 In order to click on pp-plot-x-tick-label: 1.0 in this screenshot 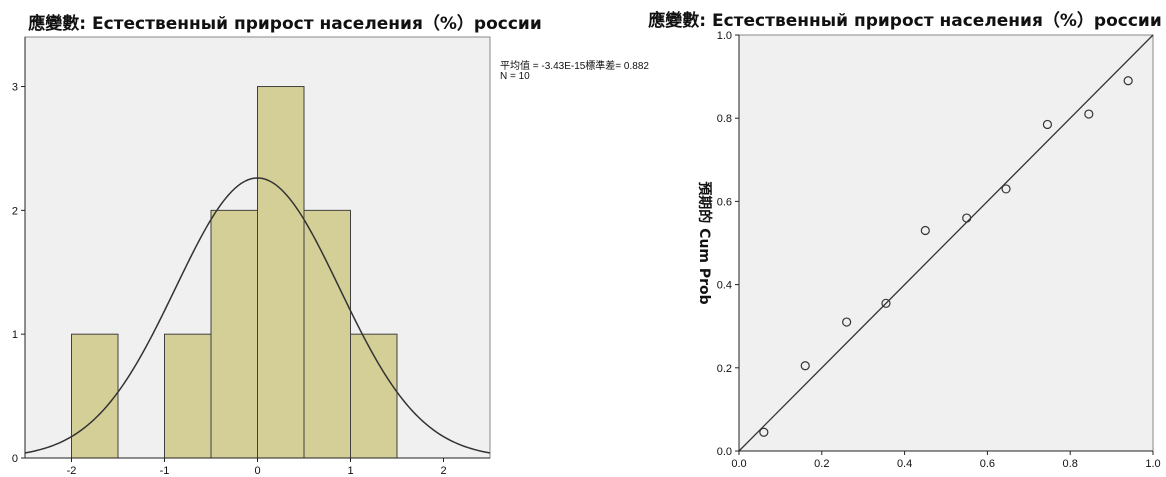, I will do `click(1152, 464)`.